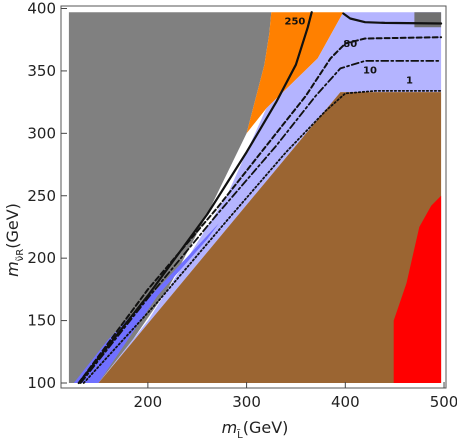 This screenshot has width=457, height=440. I want to click on chart-contour-labels: 250 80 10 1, so click(349, 52).